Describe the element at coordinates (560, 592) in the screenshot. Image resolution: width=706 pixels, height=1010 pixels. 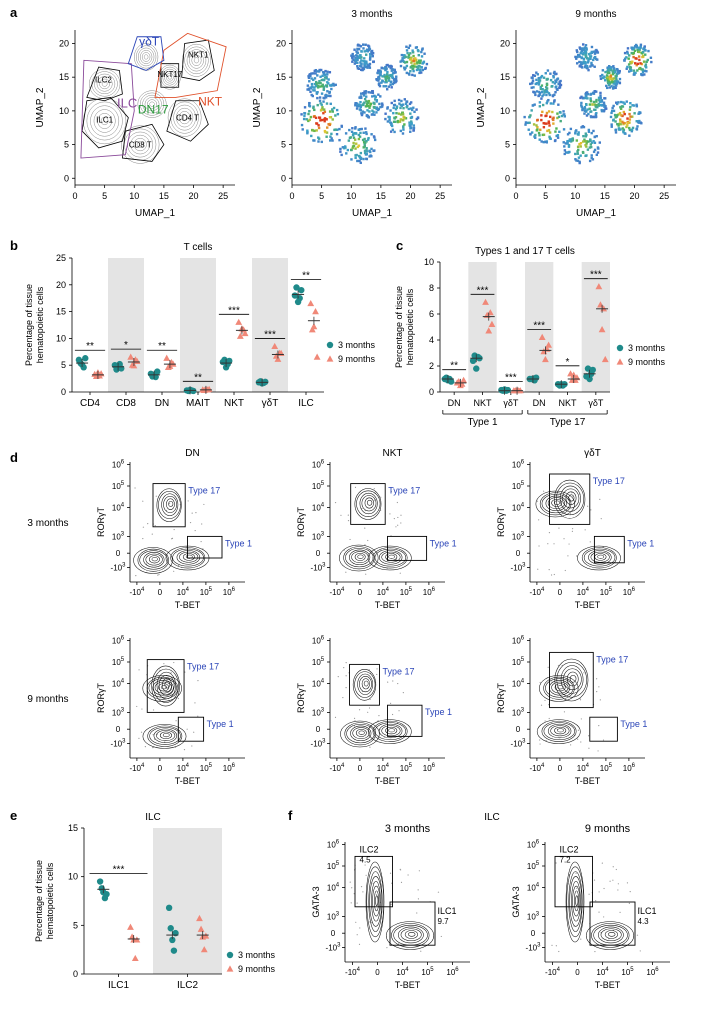
I see `x-tick-label: 0` at that location.